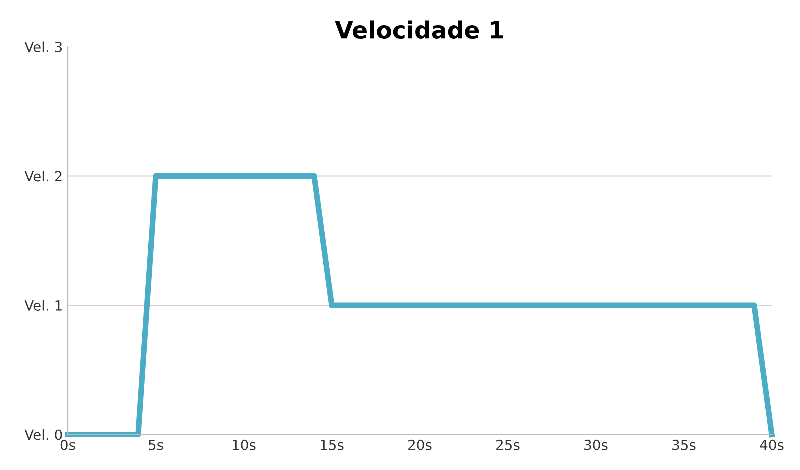 This screenshot has width=800, height=470. Describe the element at coordinates (332, 445) in the screenshot. I see `x-tick-label: 15s` at that location.